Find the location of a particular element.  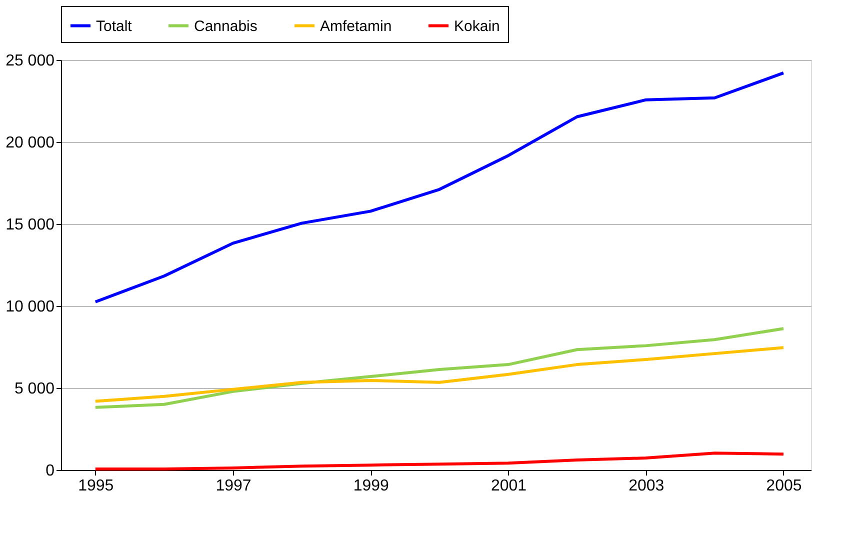

legend-label: Totalt is located at coordinates (114, 26).